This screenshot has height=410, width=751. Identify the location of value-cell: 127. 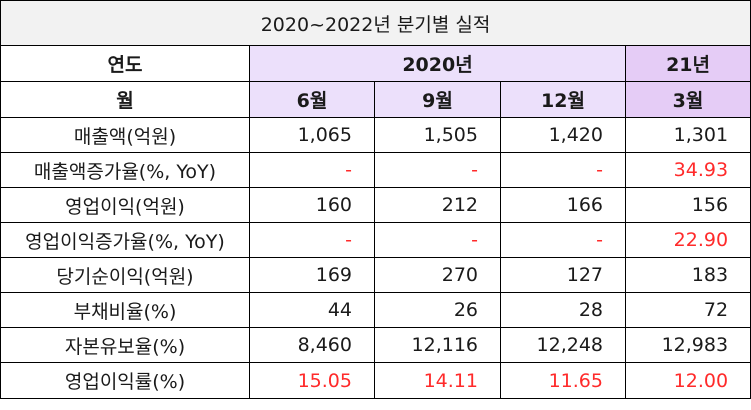
(563, 275).